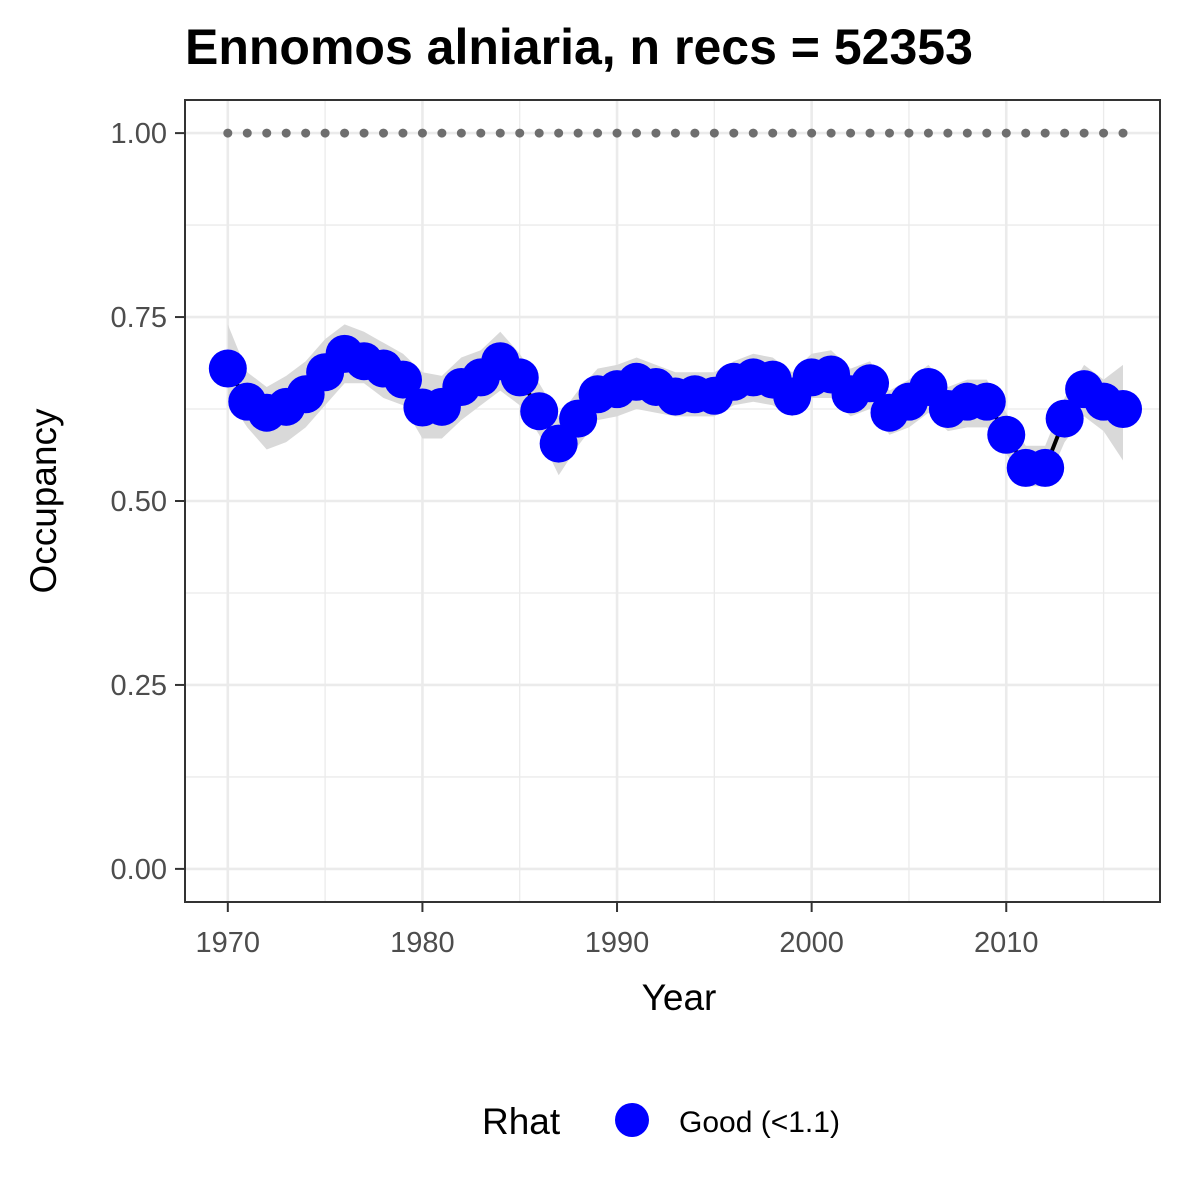 This screenshot has height=1200, width=1200. I want to click on data-points-layer, so click(675, 410).